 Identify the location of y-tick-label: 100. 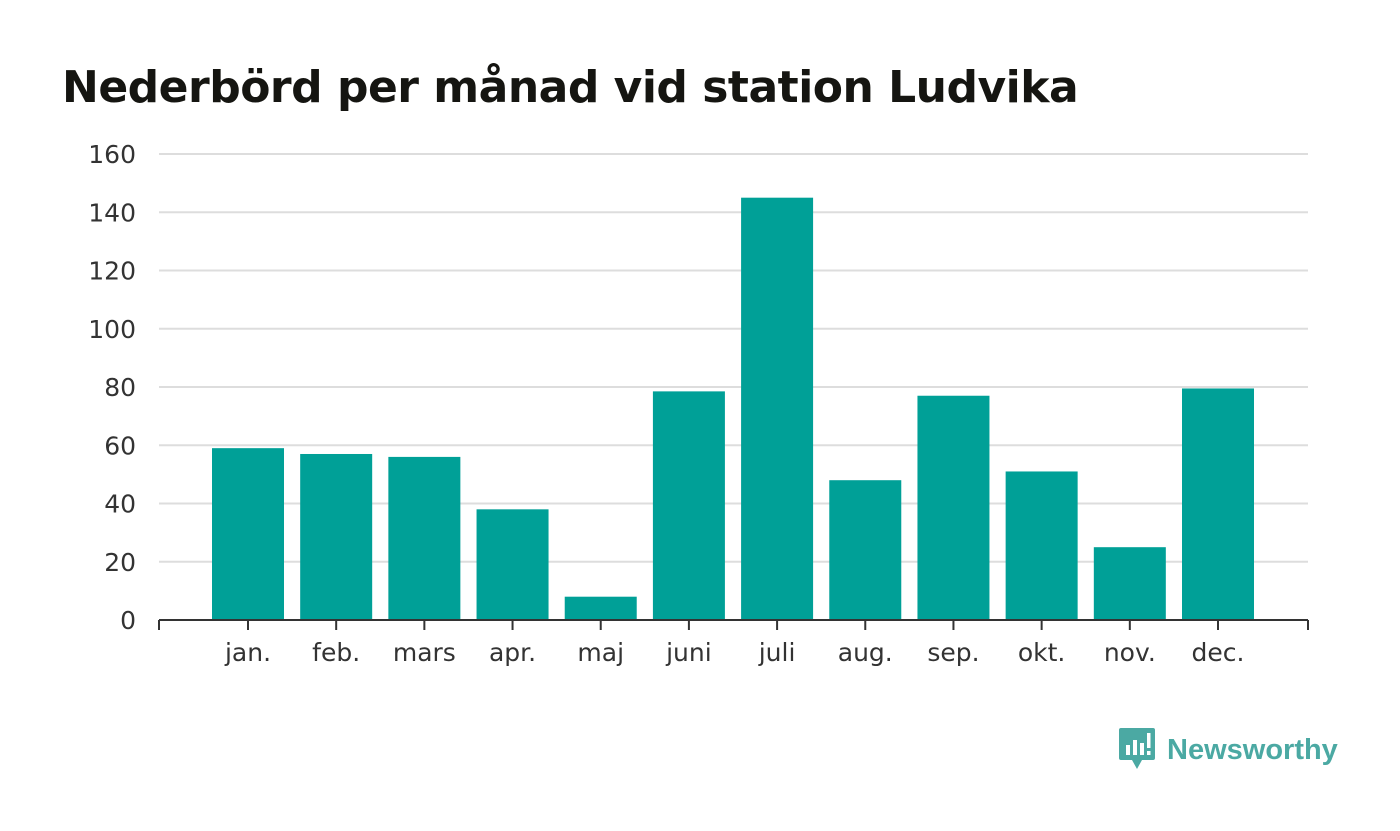
(112, 329).